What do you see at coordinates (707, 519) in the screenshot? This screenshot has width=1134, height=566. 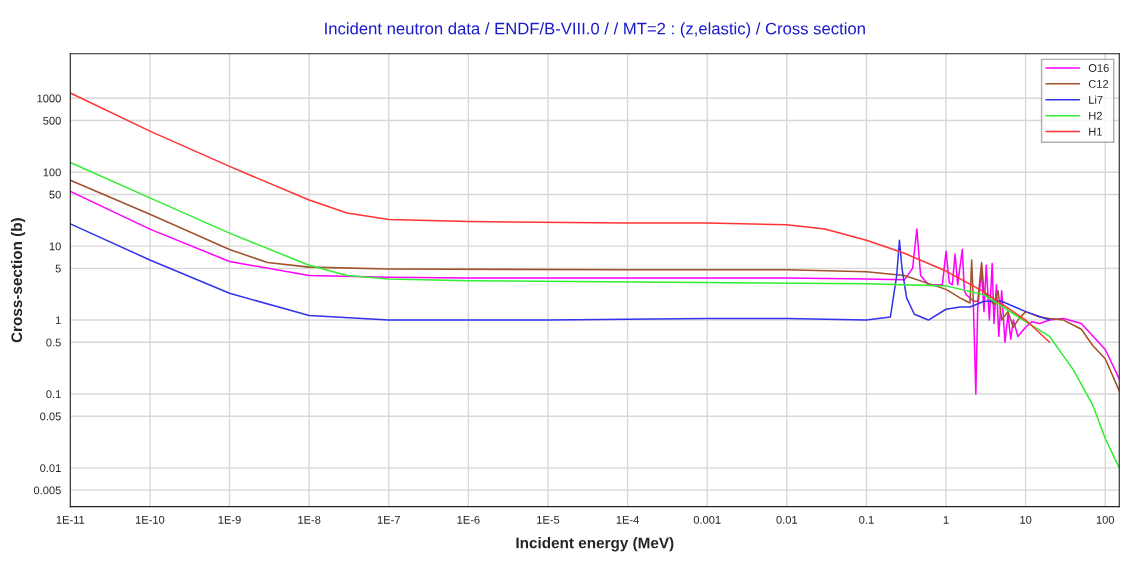 I see `x-tick-label: 0.001` at bounding box center [707, 519].